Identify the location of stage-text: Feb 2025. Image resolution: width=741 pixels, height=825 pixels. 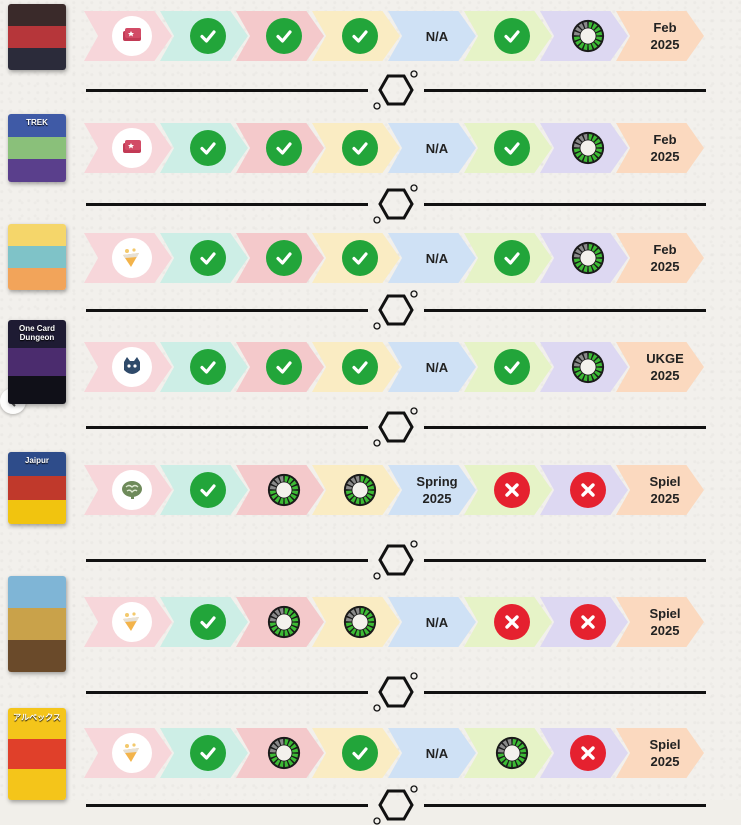
(665, 36).